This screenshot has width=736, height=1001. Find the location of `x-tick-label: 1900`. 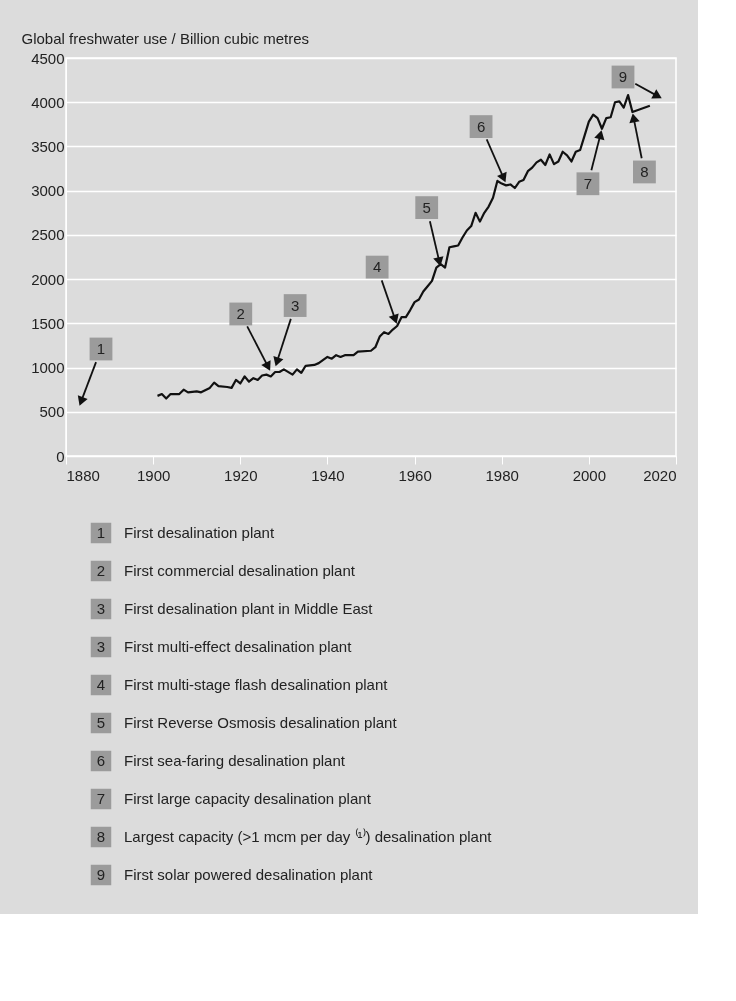

x-tick-label: 1900 is located at coordinates (153, 475).